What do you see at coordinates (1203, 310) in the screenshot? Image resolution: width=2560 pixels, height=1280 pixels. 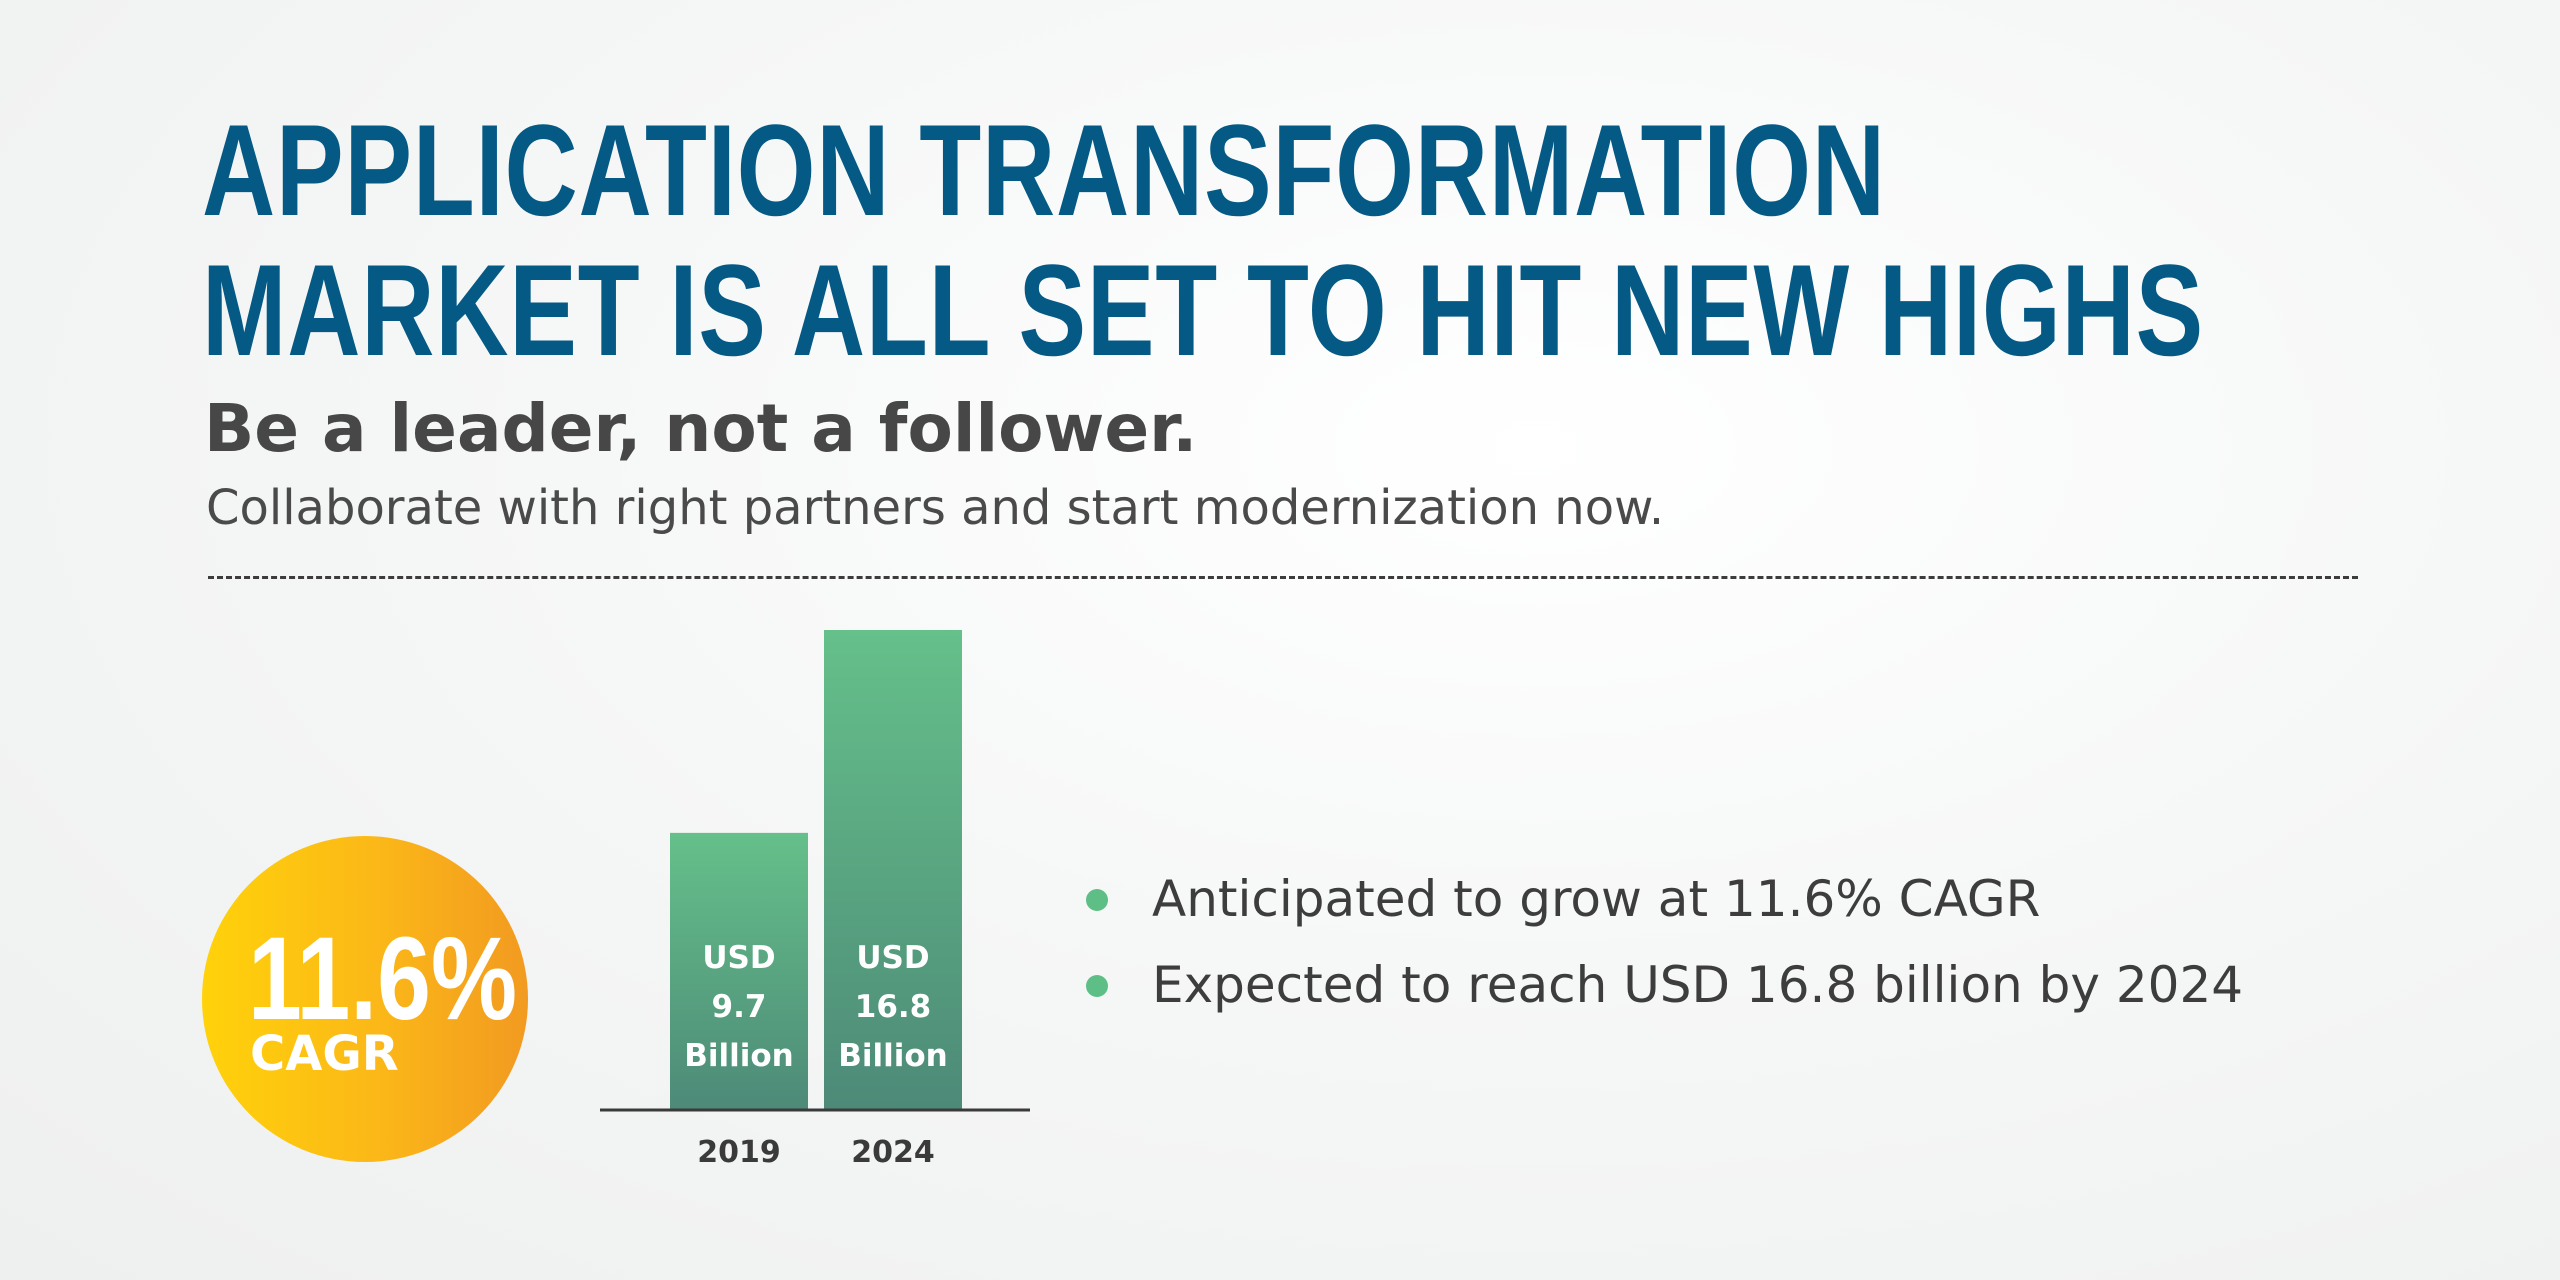 I see `headline-line-2: MARKET IS ALL SET TO HIT NEW HIGHS` at bounding box center [1203, 310].